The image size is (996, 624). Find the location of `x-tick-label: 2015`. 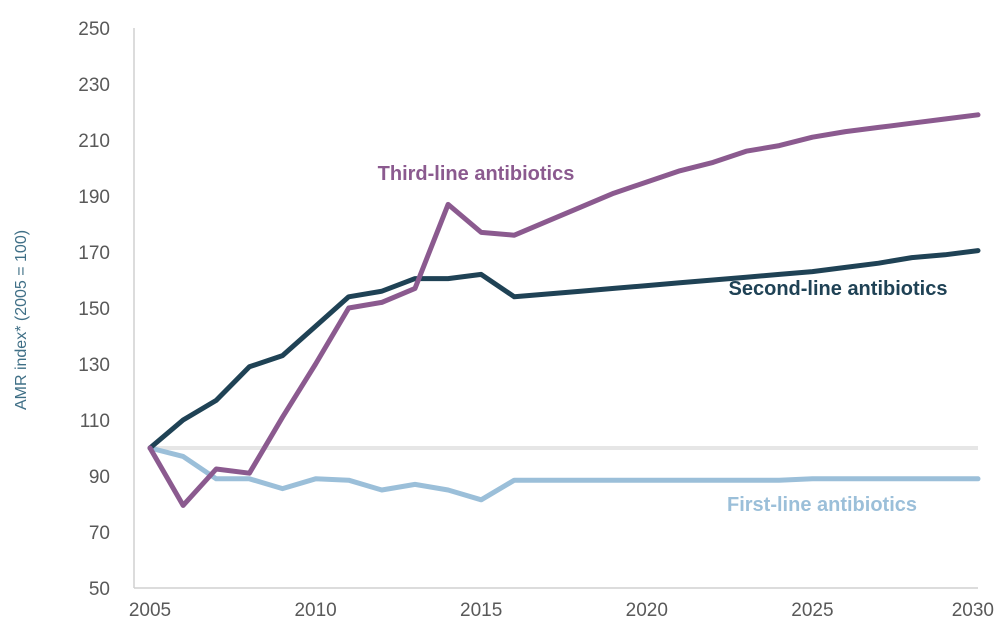

x-tick-label: 2015 is located at coordinates (481, 610).